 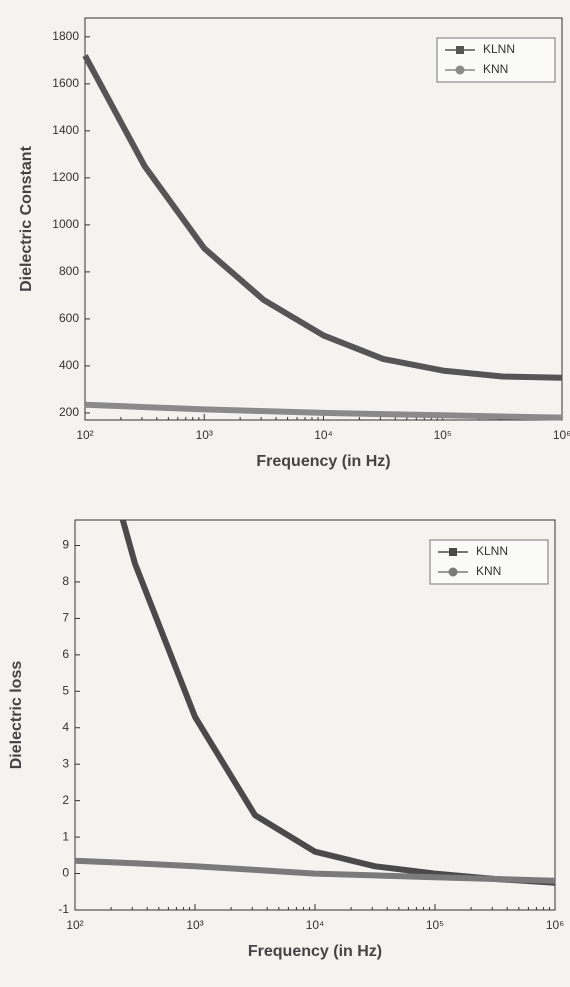 What do you see at coordinates (65, 800) in the screenshot?
I see `y-tick-label: 2` at bounding box center [65, 800].